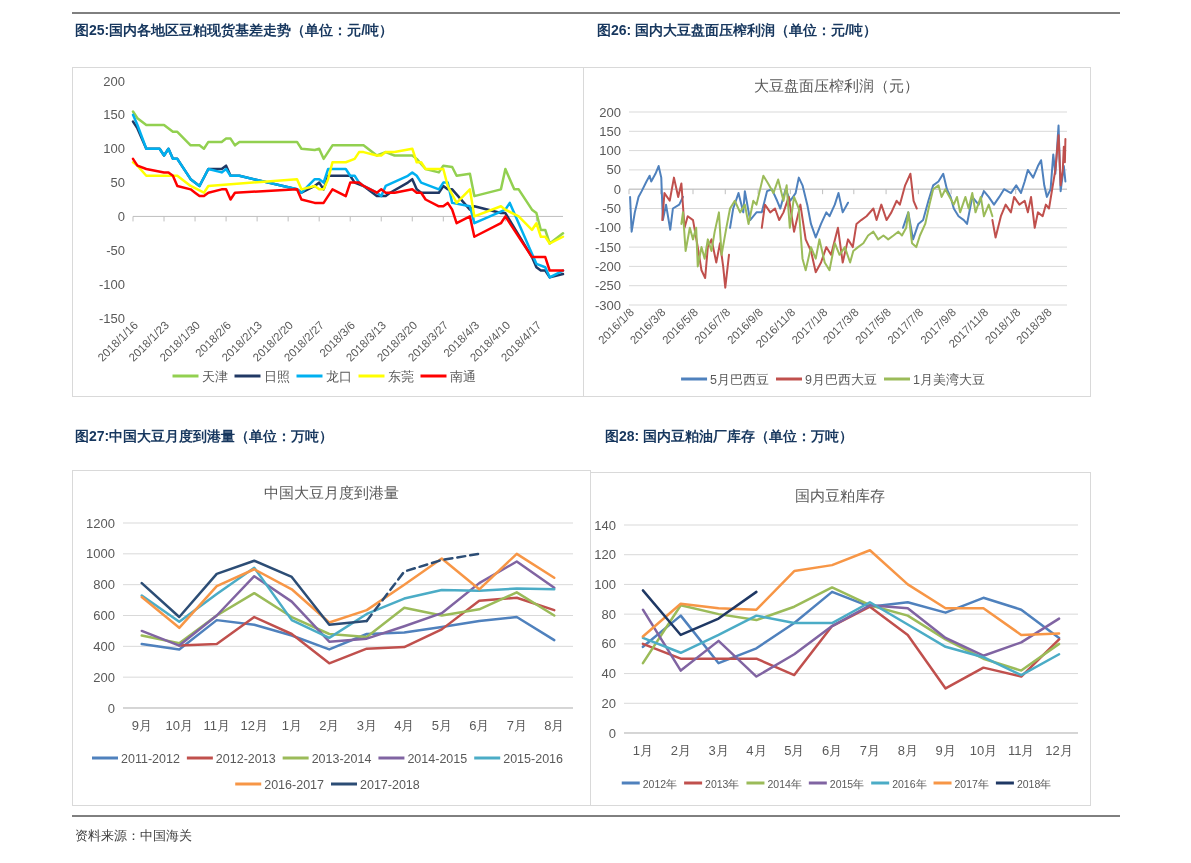 The width and height of the screenshot is (1191, 863). Describe the element at coordinates (400, 376) in the screenshot. I see `legend-label: 东莞` at that location.